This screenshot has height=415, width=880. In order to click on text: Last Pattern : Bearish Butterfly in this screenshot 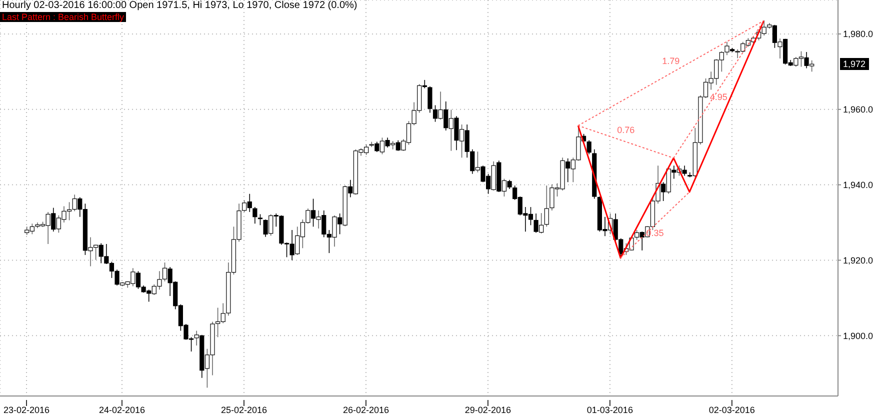, I will do `click(63, 17)`.